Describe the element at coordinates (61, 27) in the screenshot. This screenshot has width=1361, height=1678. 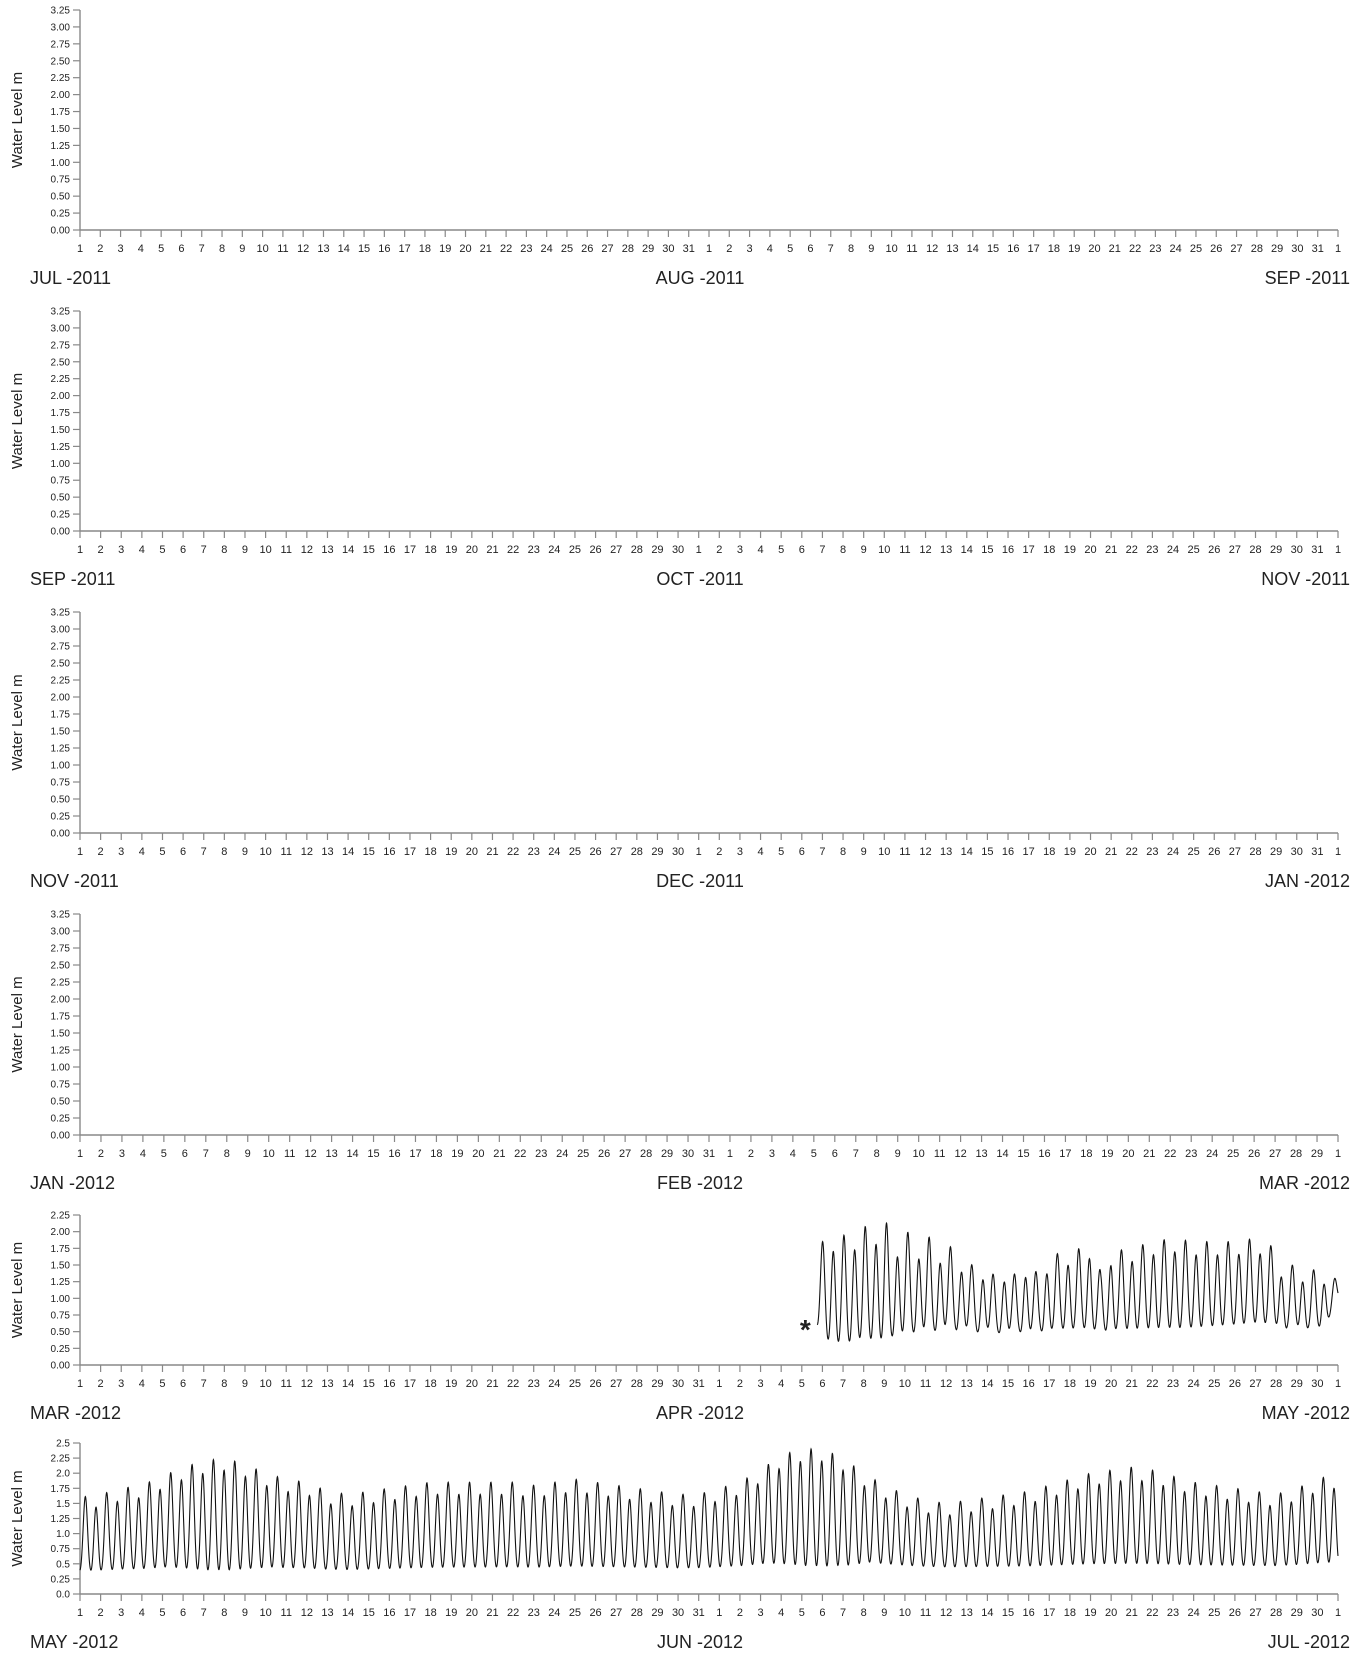
I see `y-tick-label: 3.00` at that location.